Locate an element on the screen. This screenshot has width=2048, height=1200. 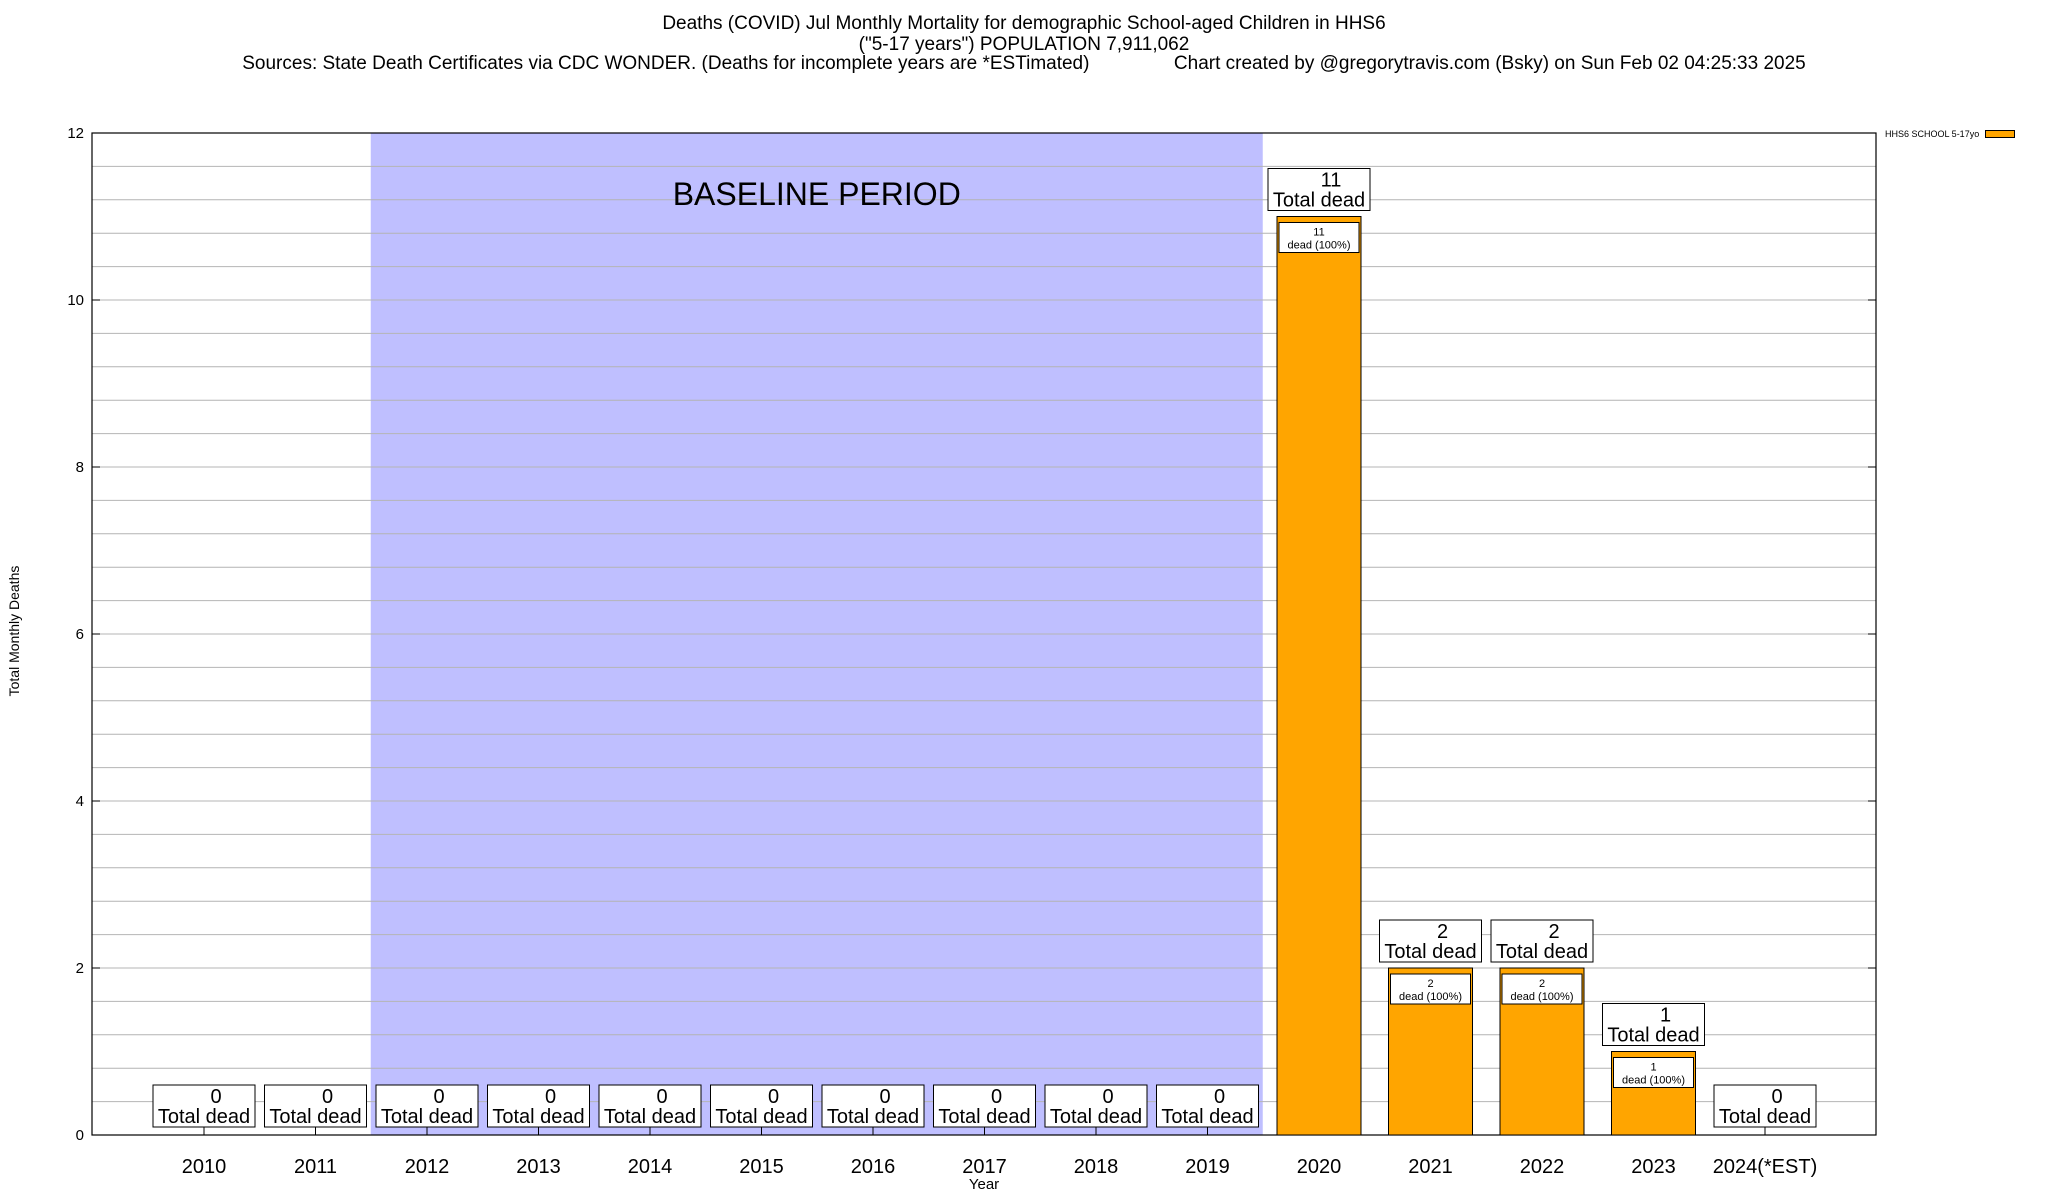
y-tick-label: 2 is located at coordinates (80, 968).